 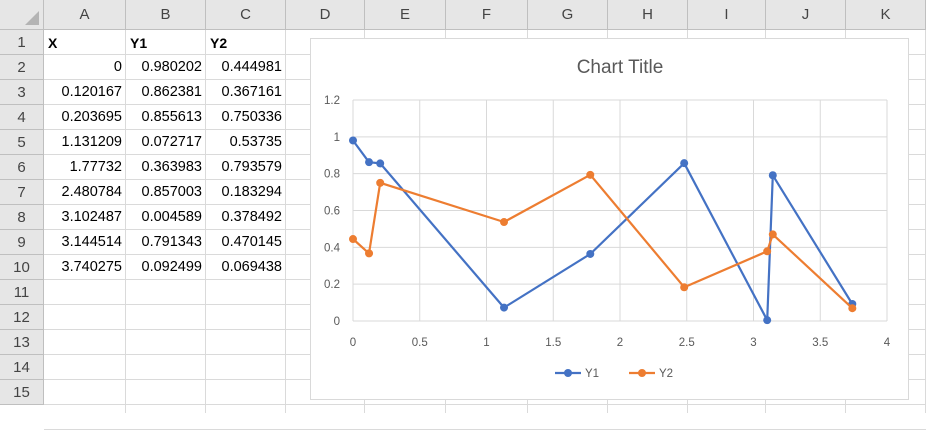 What do you see at coordinates (171, 92) in the screenshot?
I see `data-cell: 0.862381` at bounding box center [171, 92].